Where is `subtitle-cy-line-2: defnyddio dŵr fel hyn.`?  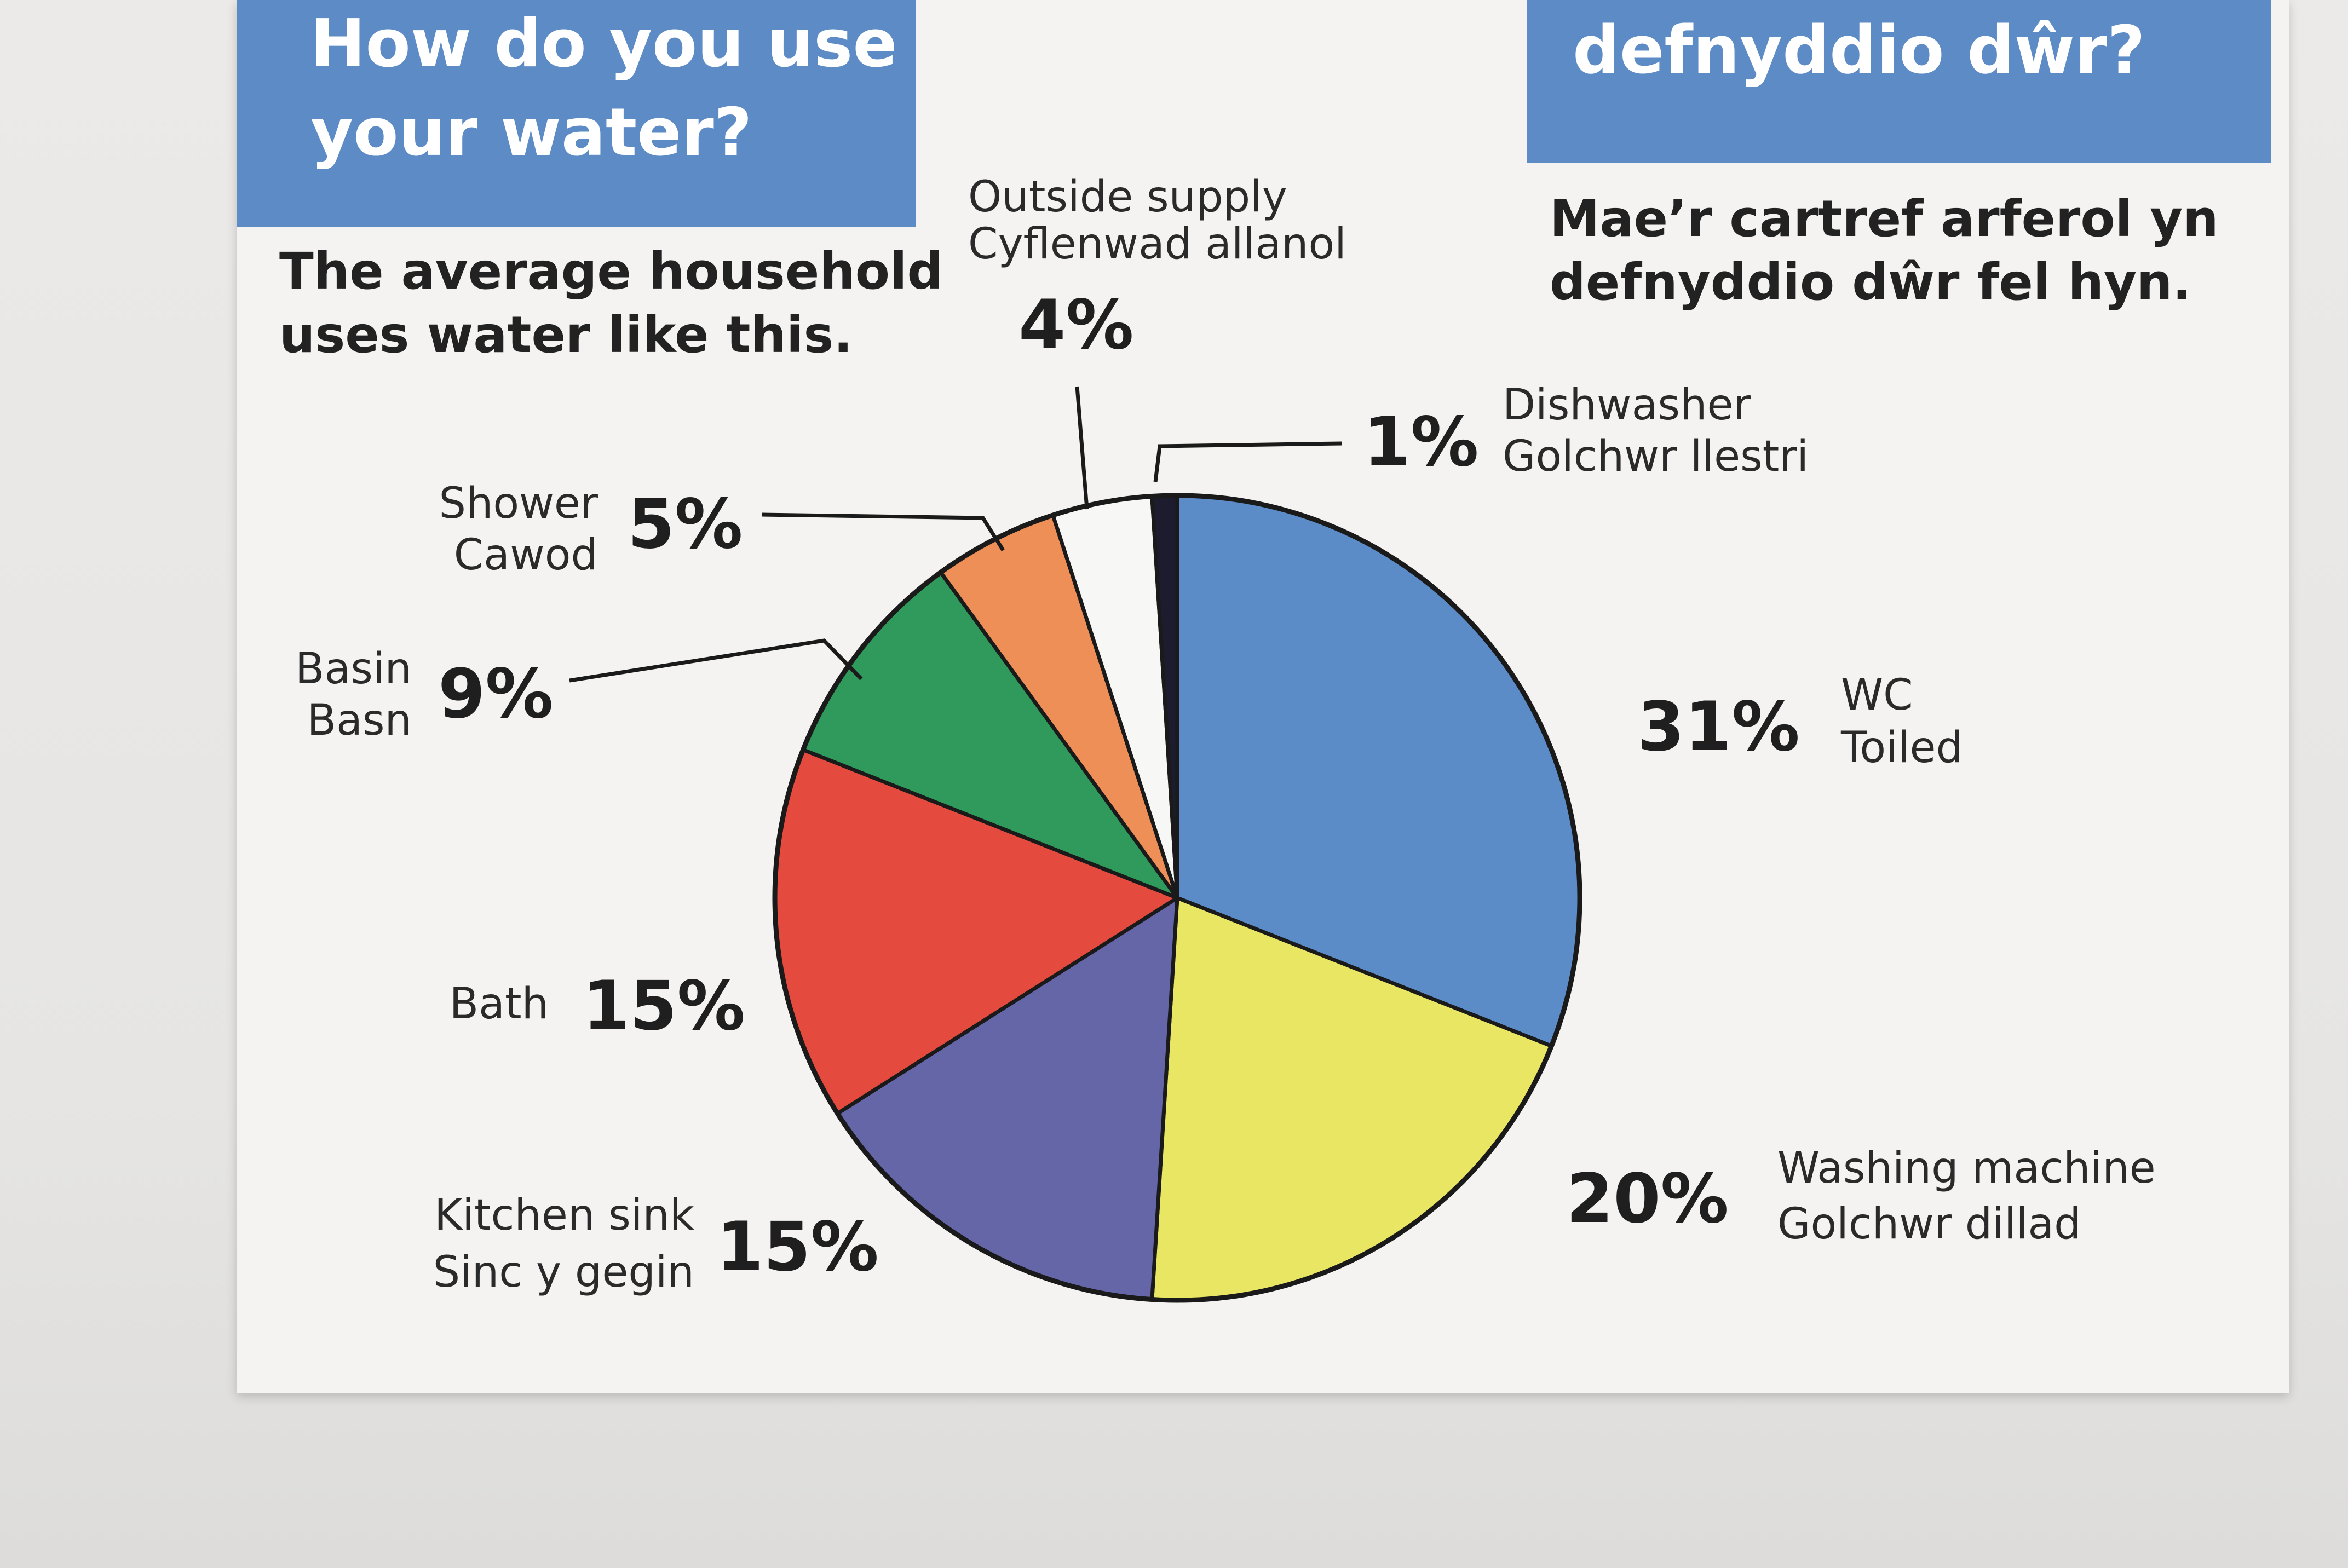 subtitle-cy-line-2: defnyddio dŵr fel hyn. is located at coordinates (1871, 282).